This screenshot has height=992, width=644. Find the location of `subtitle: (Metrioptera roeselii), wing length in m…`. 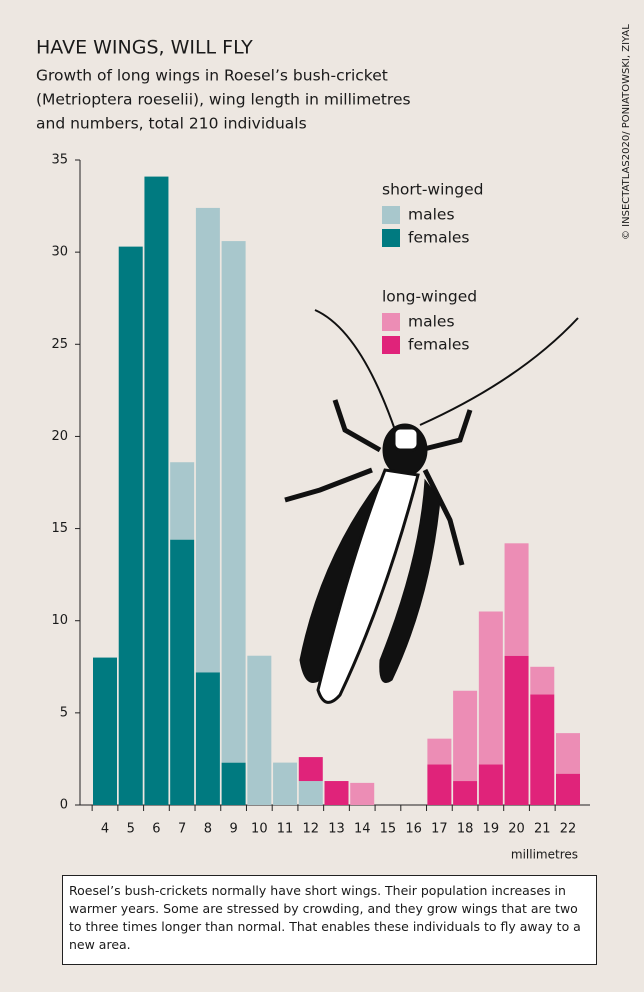

subtitle: (Metrioptera roeselii), wing length in m… is located at coordinates (223, 100).